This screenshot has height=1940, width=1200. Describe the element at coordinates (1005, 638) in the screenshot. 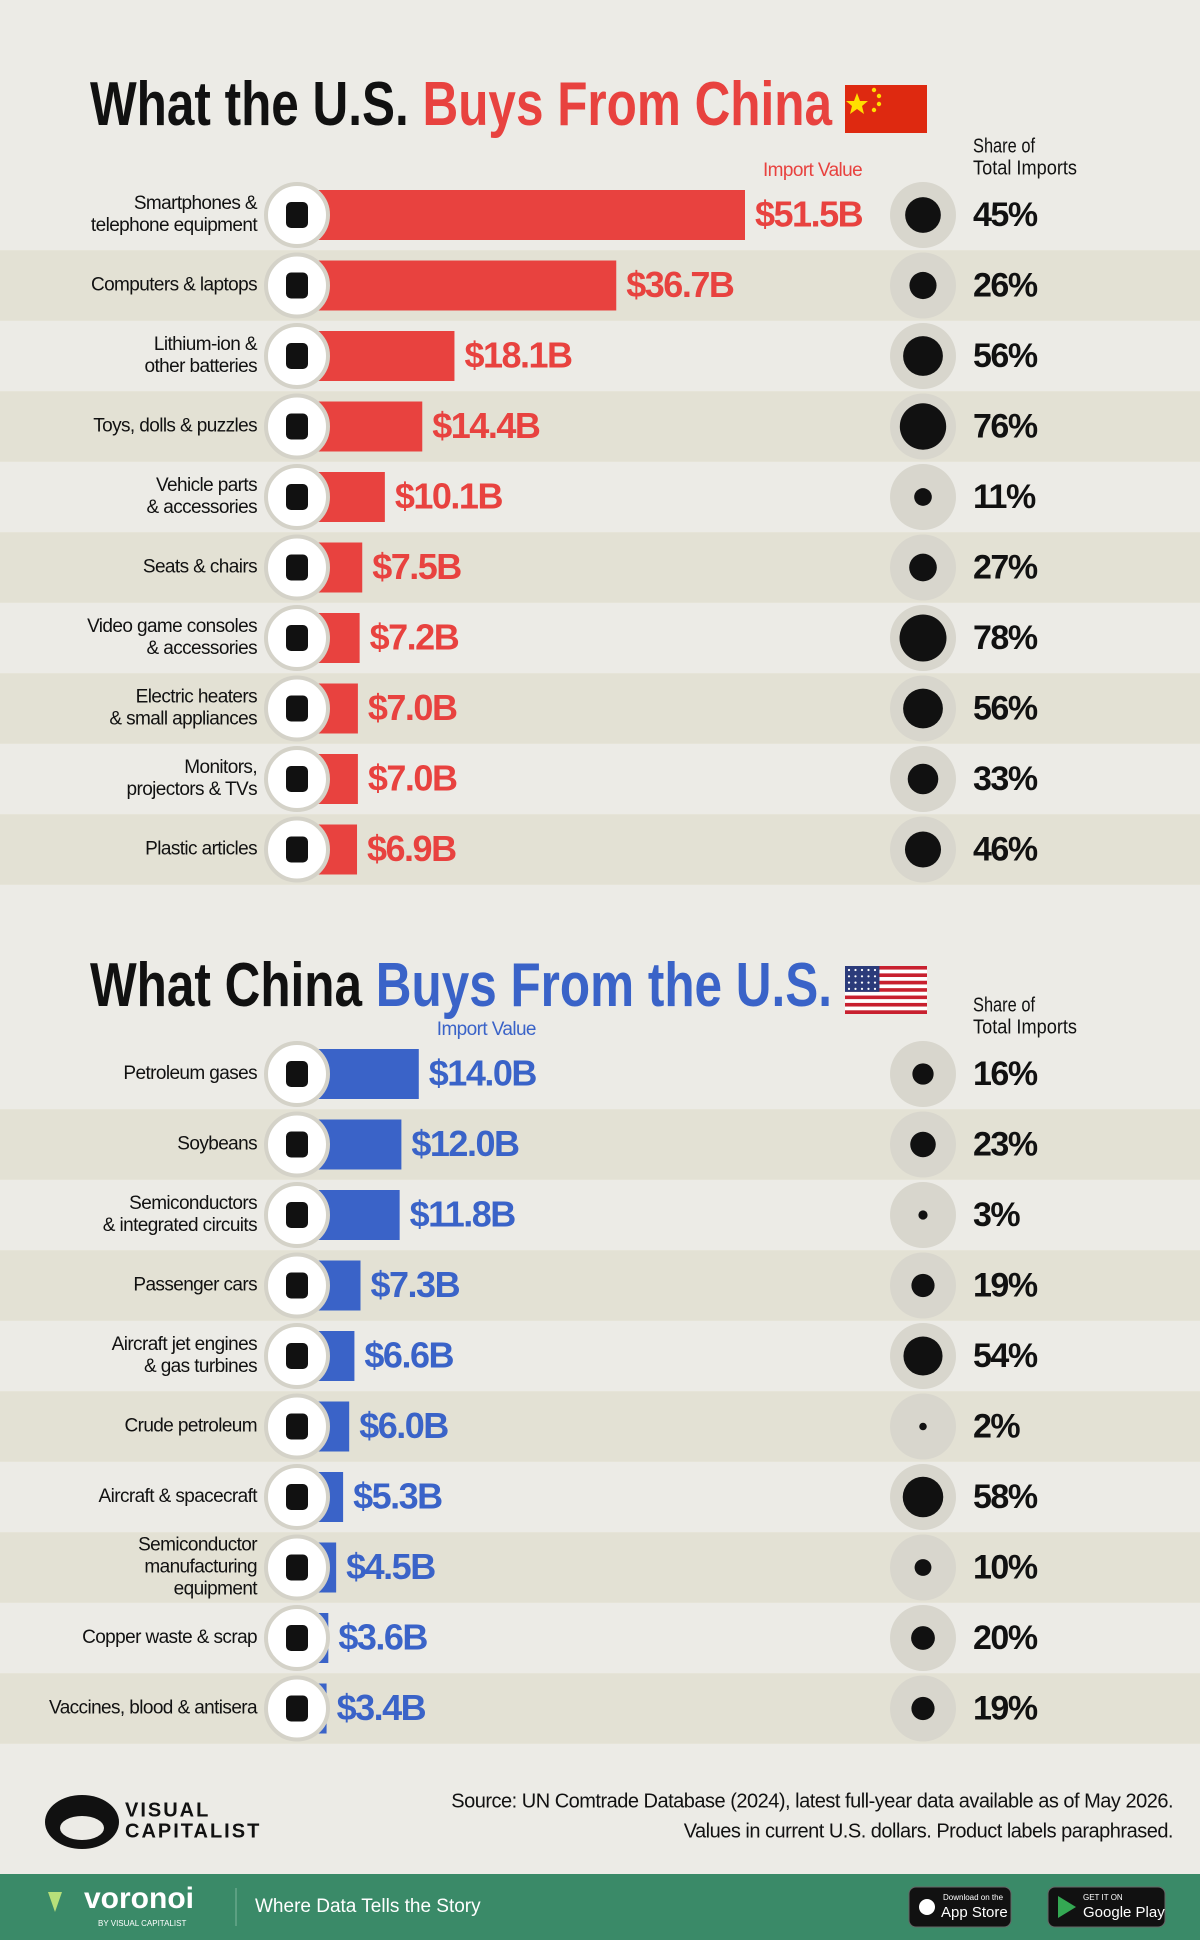

I see `share-label: 78%` at that location.